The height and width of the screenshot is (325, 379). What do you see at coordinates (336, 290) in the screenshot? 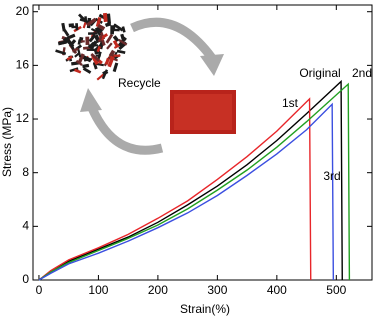
I see `x-tick-label: 500` at bounding box center [336, 290].